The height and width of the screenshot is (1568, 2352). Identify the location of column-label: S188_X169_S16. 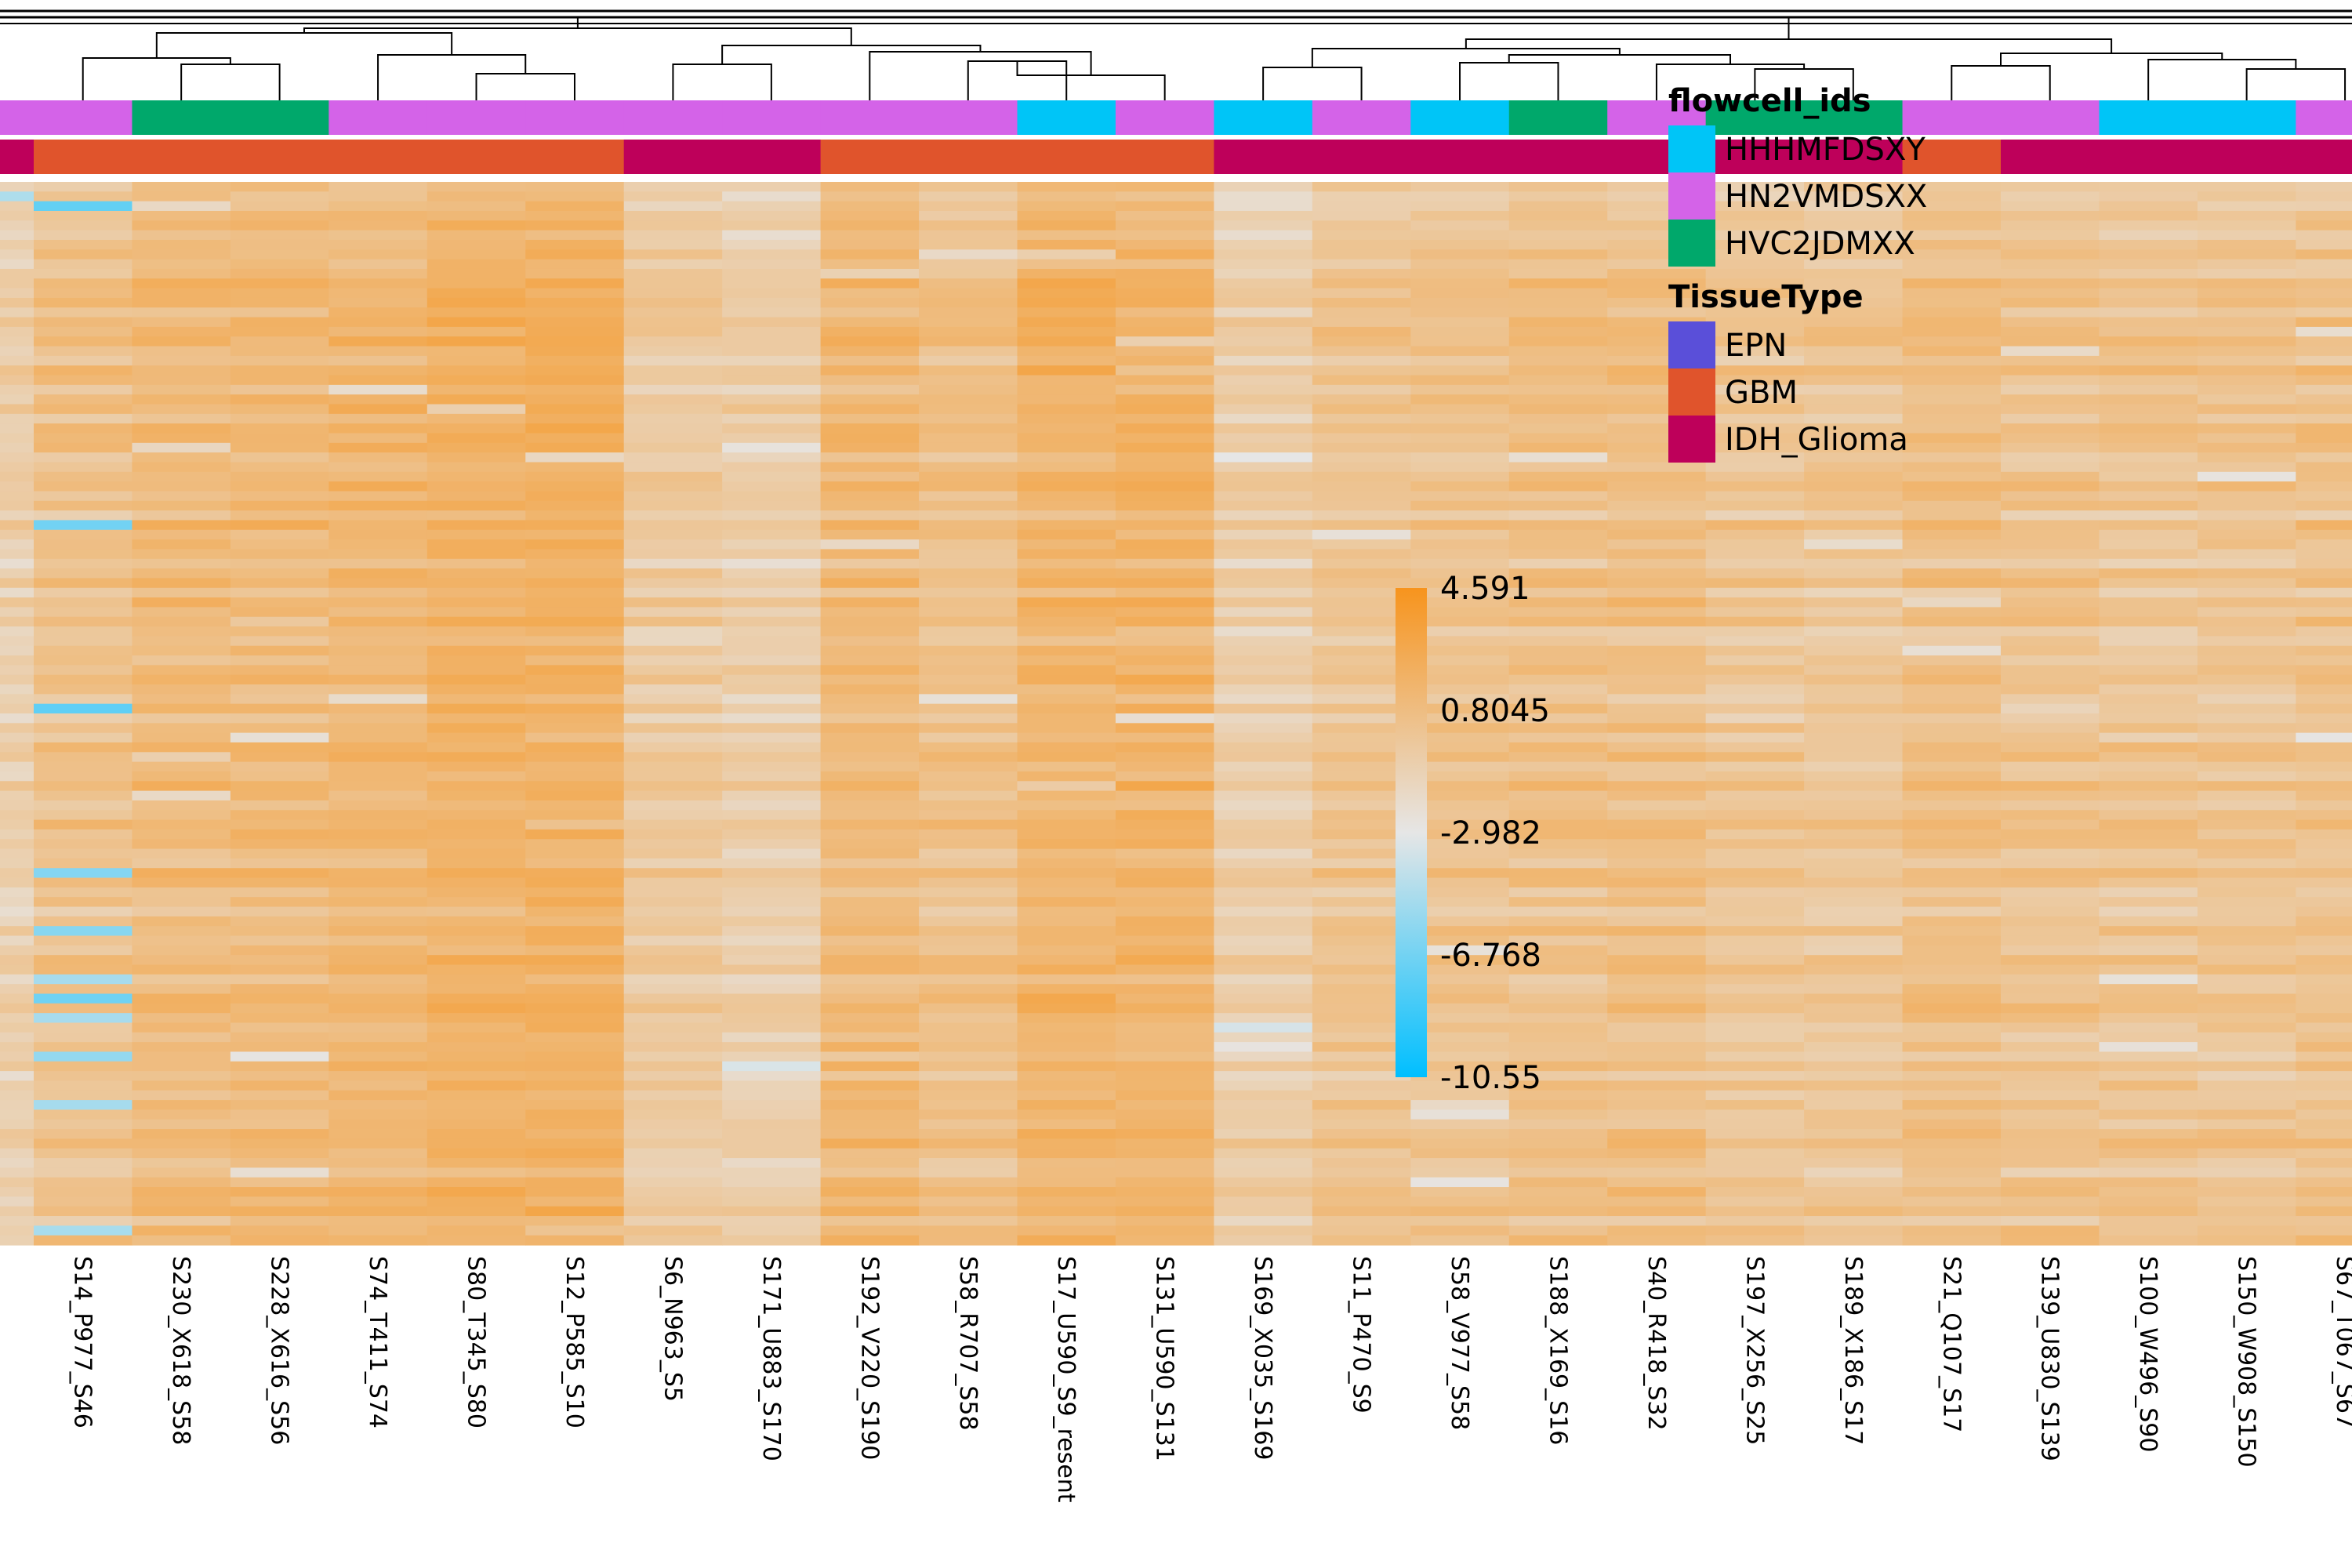
(1557, 1350).